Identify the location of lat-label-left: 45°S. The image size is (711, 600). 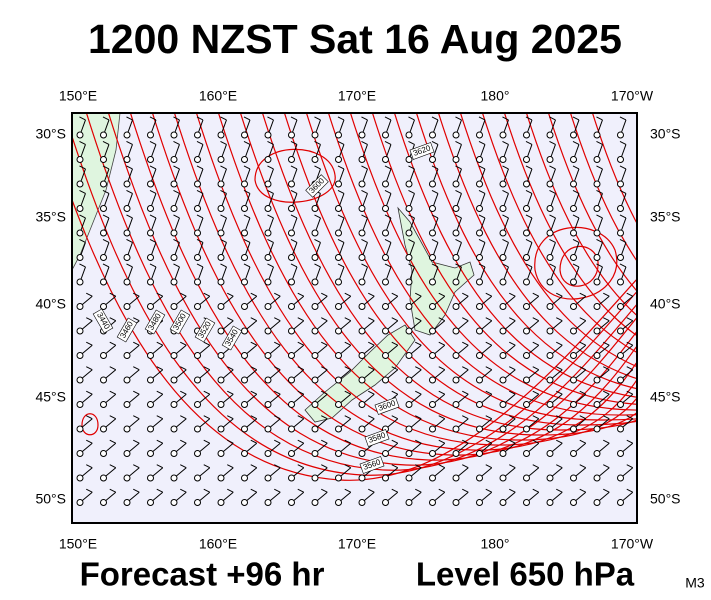
(50, 397).